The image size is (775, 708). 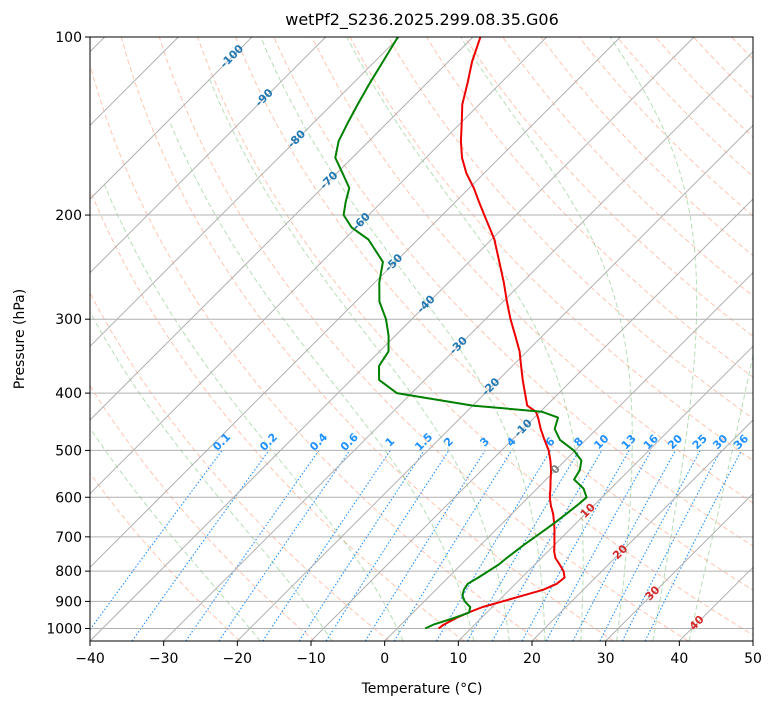 What do you see at coordinates (68, 538) in the screenshot?
I see `y-tick-label: 700` at bounding box center [68, 538].